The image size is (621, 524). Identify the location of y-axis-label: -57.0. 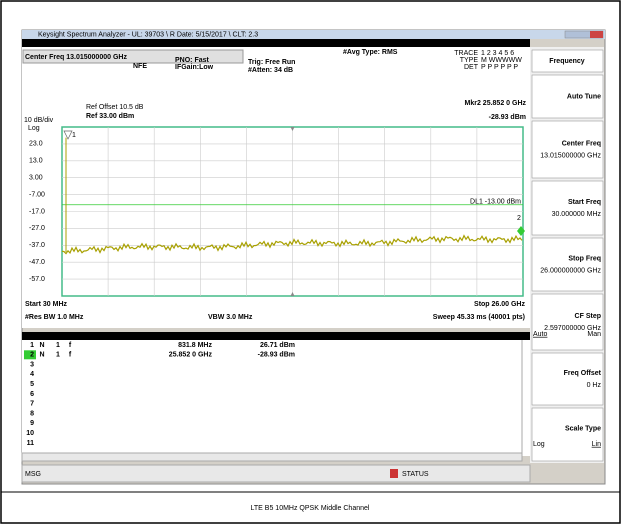
(37, 279).